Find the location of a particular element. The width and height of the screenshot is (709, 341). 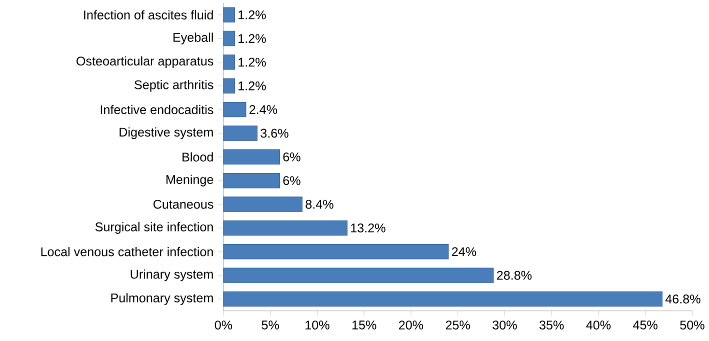

data-label: 8.4% is located at coordinates (320, 204).